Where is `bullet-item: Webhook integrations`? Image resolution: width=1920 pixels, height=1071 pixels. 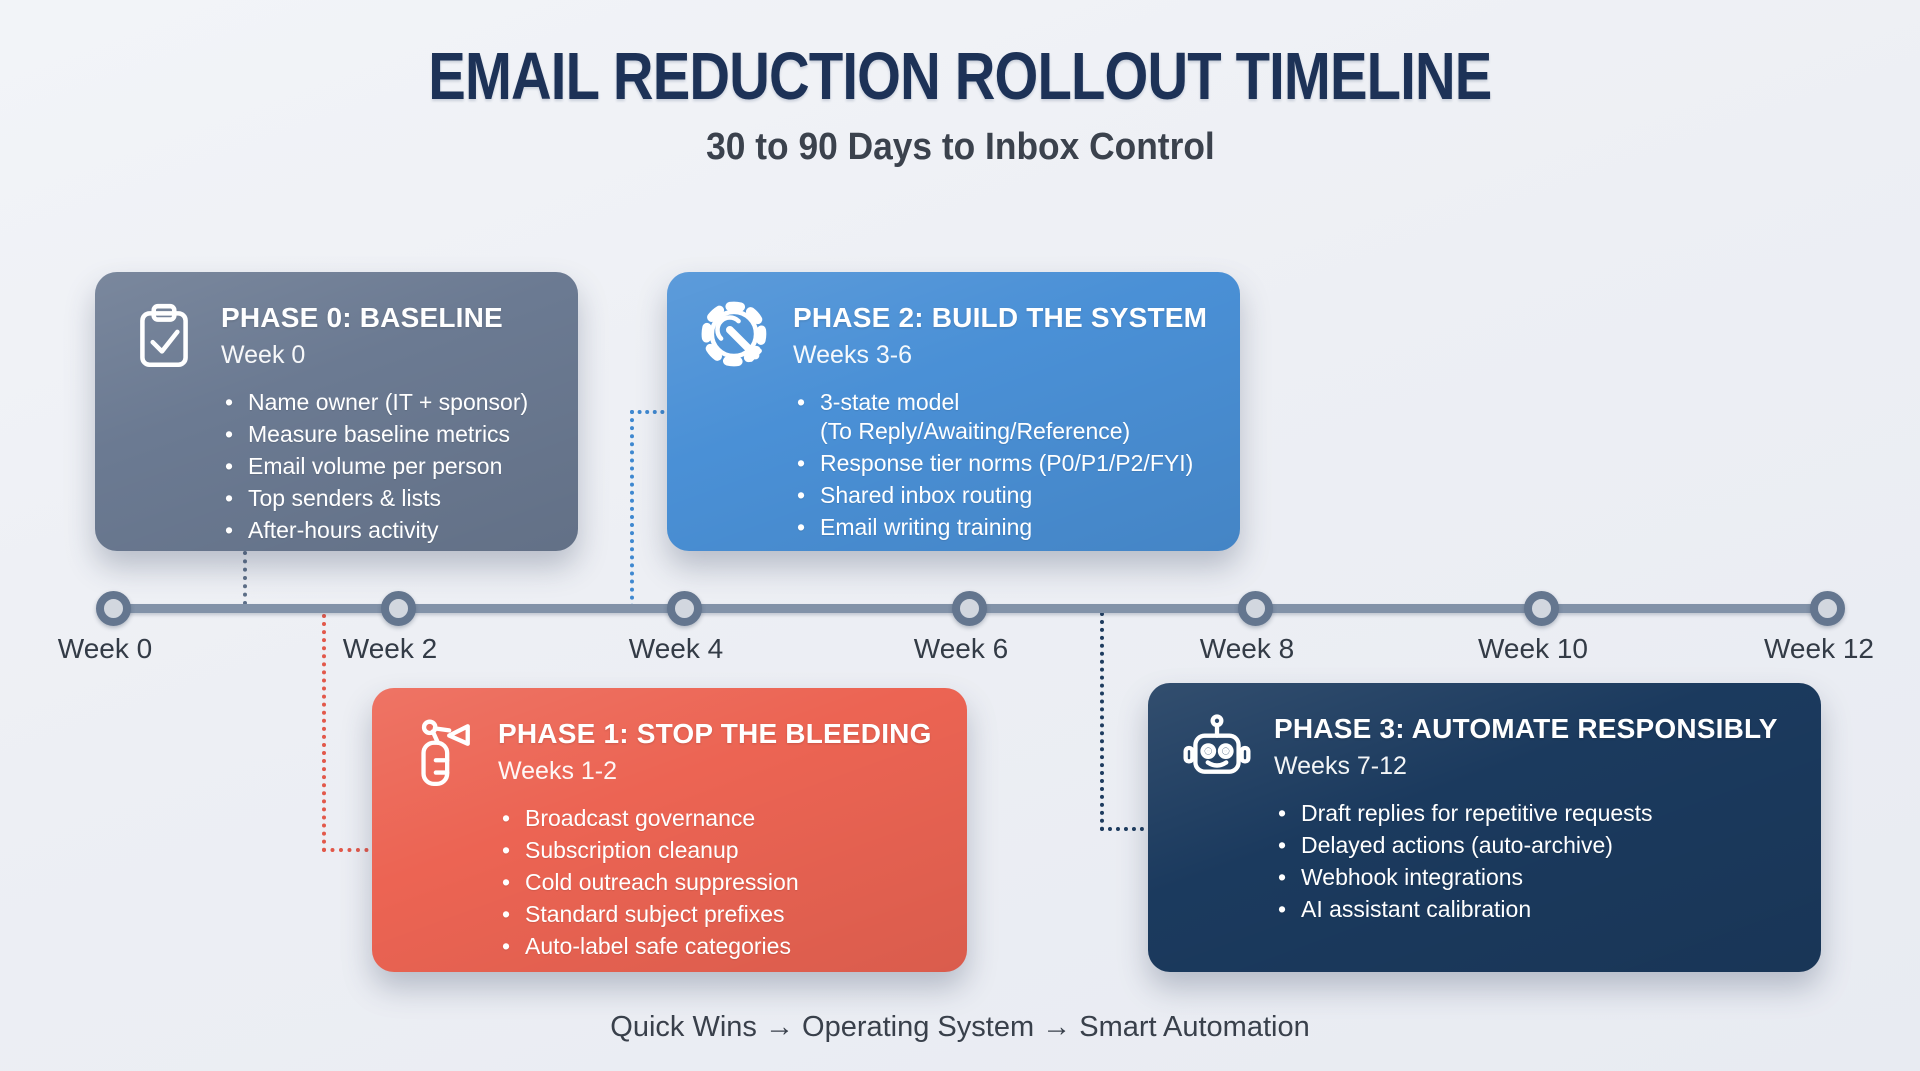
bullet-item: Webhook integrations is located at coordinates (1534, 877).